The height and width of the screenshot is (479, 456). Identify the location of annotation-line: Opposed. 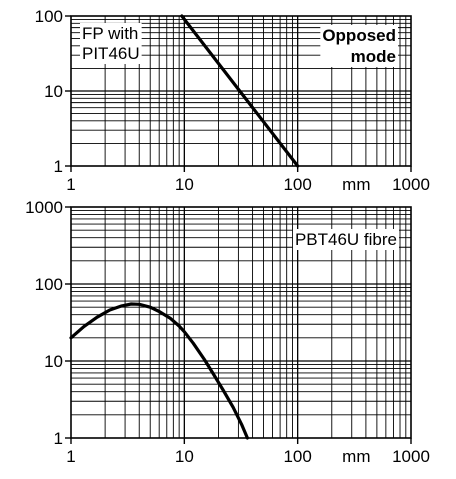
(359, 35).